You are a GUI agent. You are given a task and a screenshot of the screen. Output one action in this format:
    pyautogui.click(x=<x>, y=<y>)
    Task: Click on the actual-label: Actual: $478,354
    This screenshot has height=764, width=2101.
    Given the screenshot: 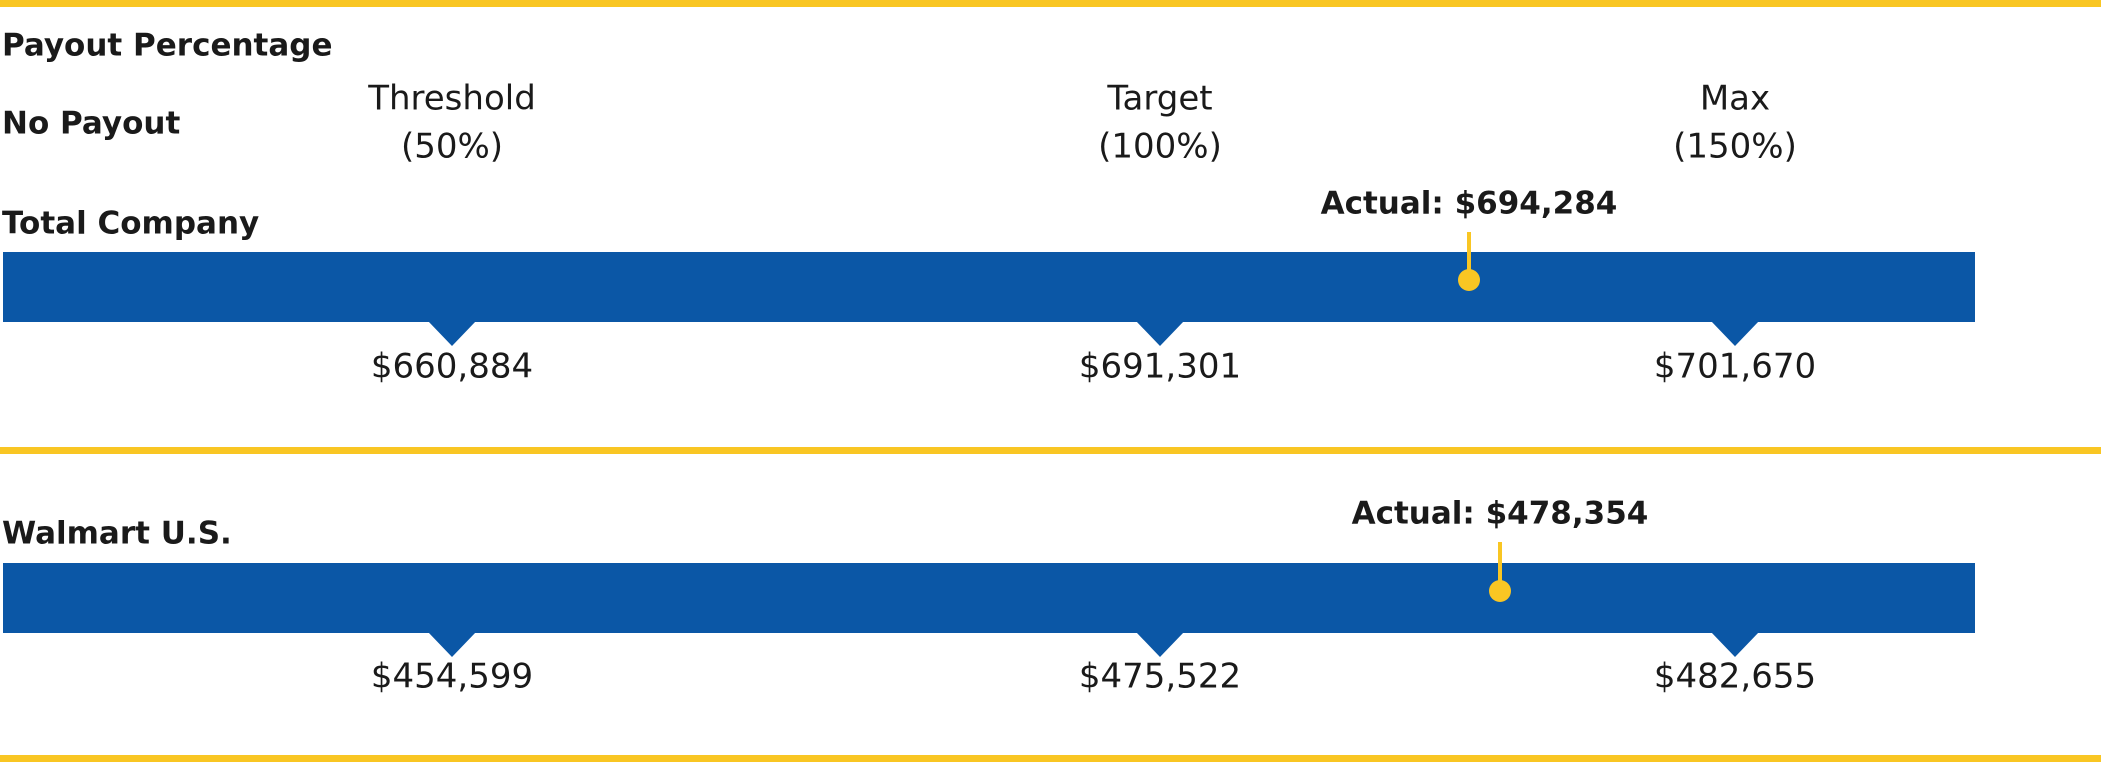 What is the action you would take?
    pyautogui.click(x=1500, y=514)
    